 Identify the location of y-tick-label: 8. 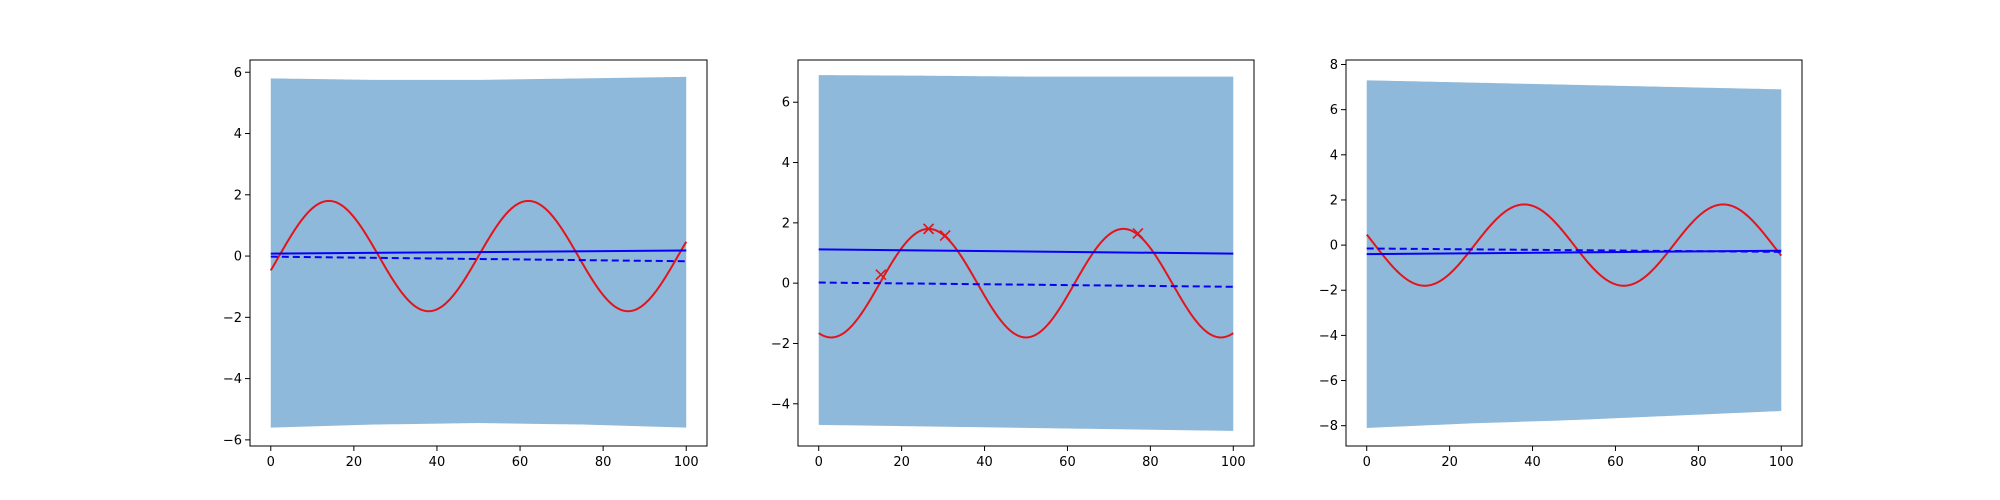
(1334, 65).